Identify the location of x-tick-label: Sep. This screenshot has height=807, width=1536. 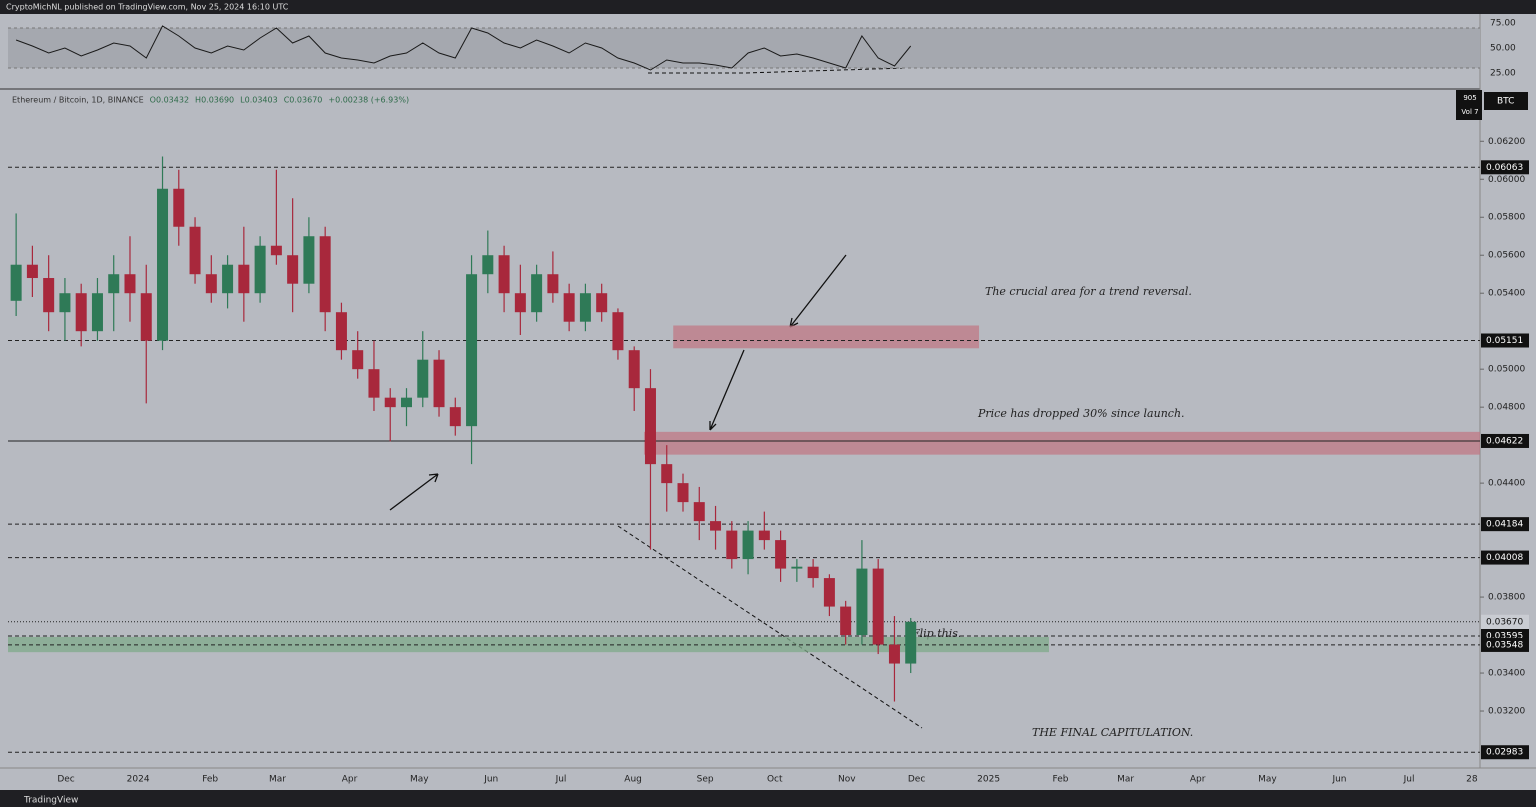
(705, 780).